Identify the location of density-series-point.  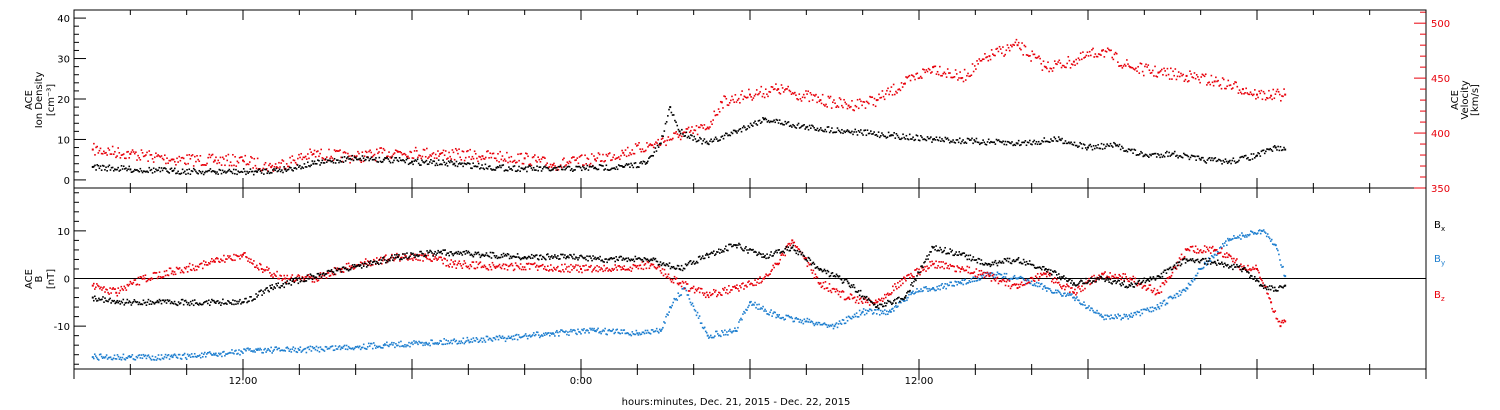
(623, 166).